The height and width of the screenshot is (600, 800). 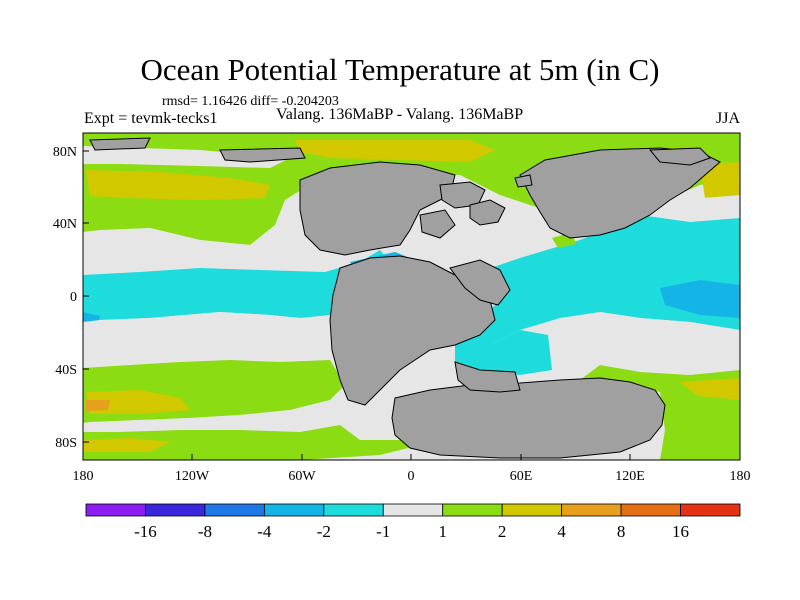 What do you see at coordinates (65, 152) in the screenshot?
I see `lat-label-80N: 80N` at bounding box center [65, 152].